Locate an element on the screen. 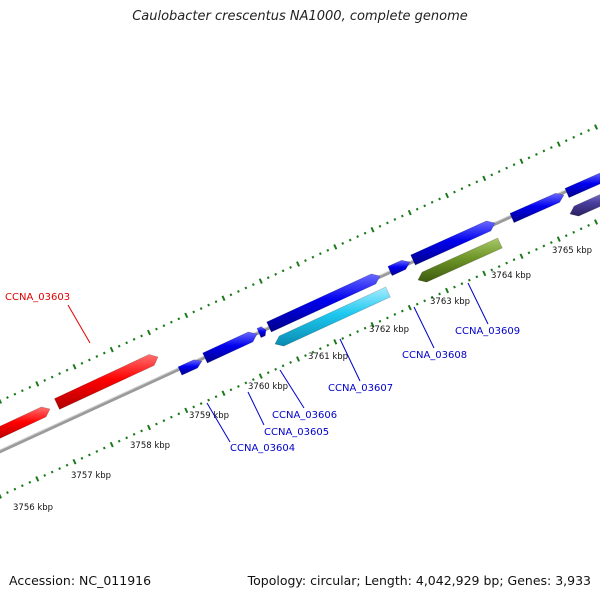  scale-label: 3760 kbp is located at coordinates (268, 387).